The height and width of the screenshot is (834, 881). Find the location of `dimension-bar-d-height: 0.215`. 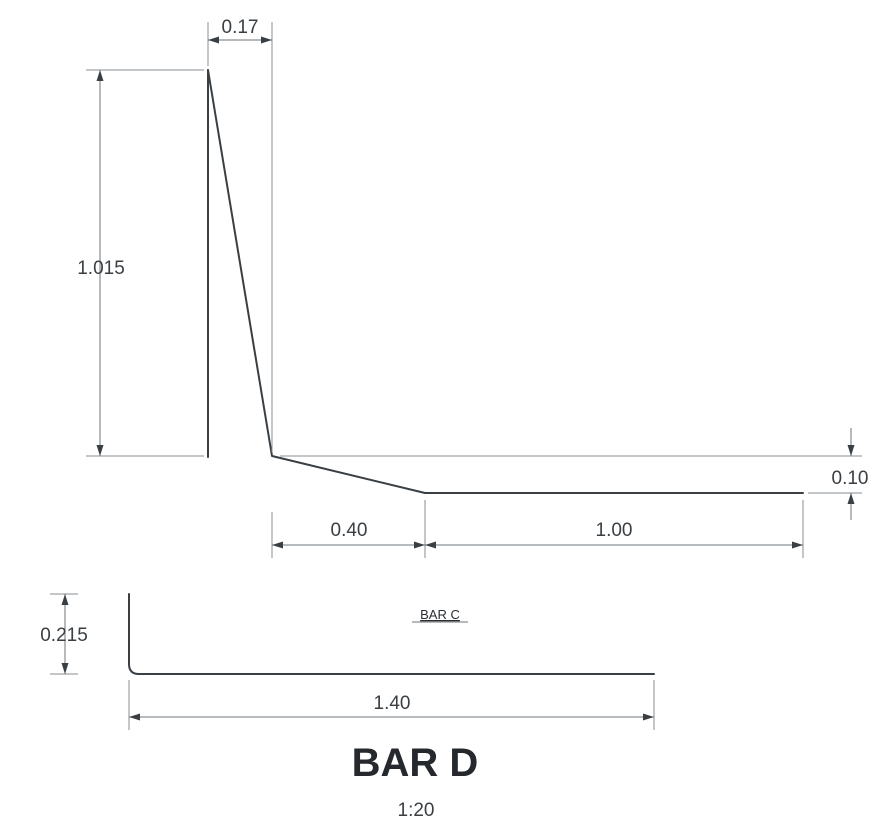

dimension-bar-d-height: 0.215 is located at coordinates (64, 634).